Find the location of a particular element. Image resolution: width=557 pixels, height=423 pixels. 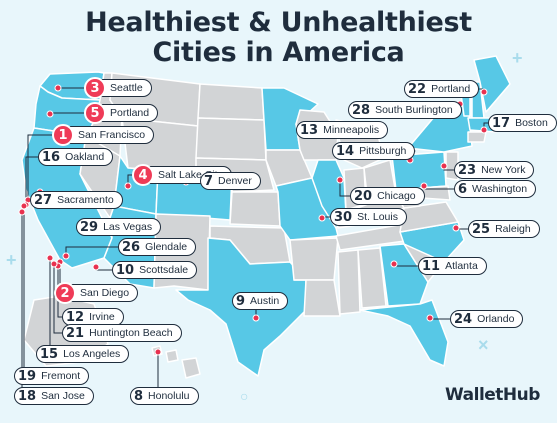

page-title: Healthiest & Unhealthiest is located at coordinates (278, 22).